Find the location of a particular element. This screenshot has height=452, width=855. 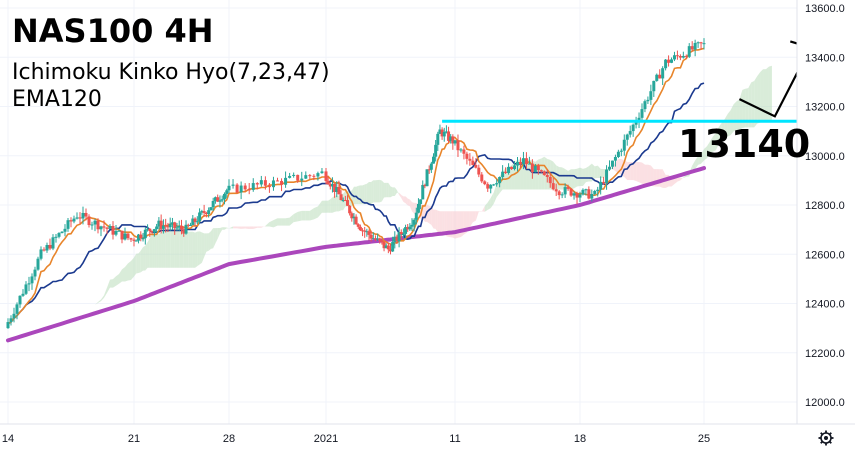

settings-gear-icon is located at coordinates (826, 438).